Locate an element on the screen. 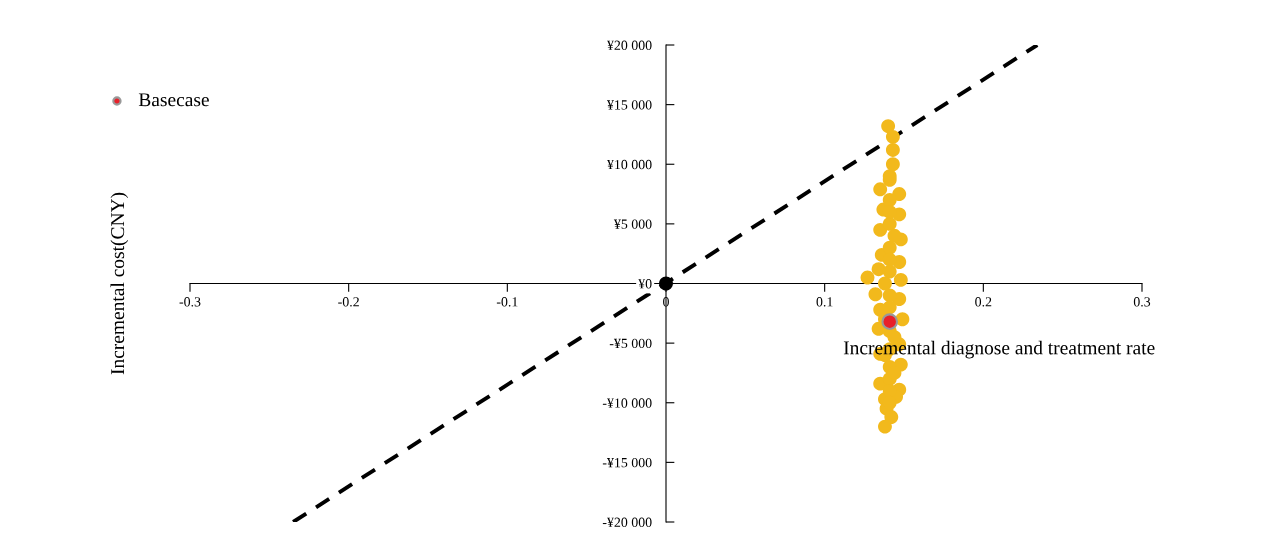  y-tick-label: ¥10 000 is located at coordinates (629, 164).